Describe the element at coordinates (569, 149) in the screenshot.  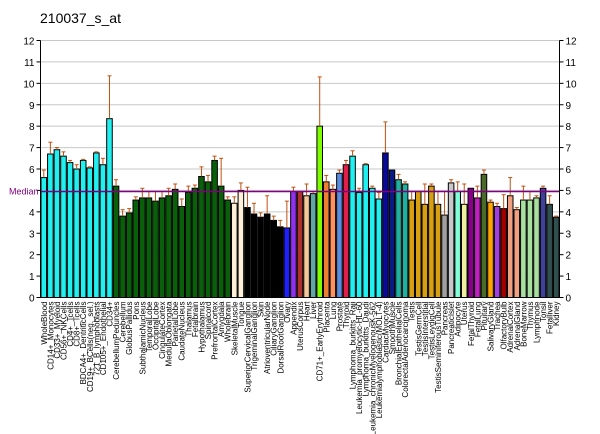
I see `y-tick-label-right: 7` at that location.